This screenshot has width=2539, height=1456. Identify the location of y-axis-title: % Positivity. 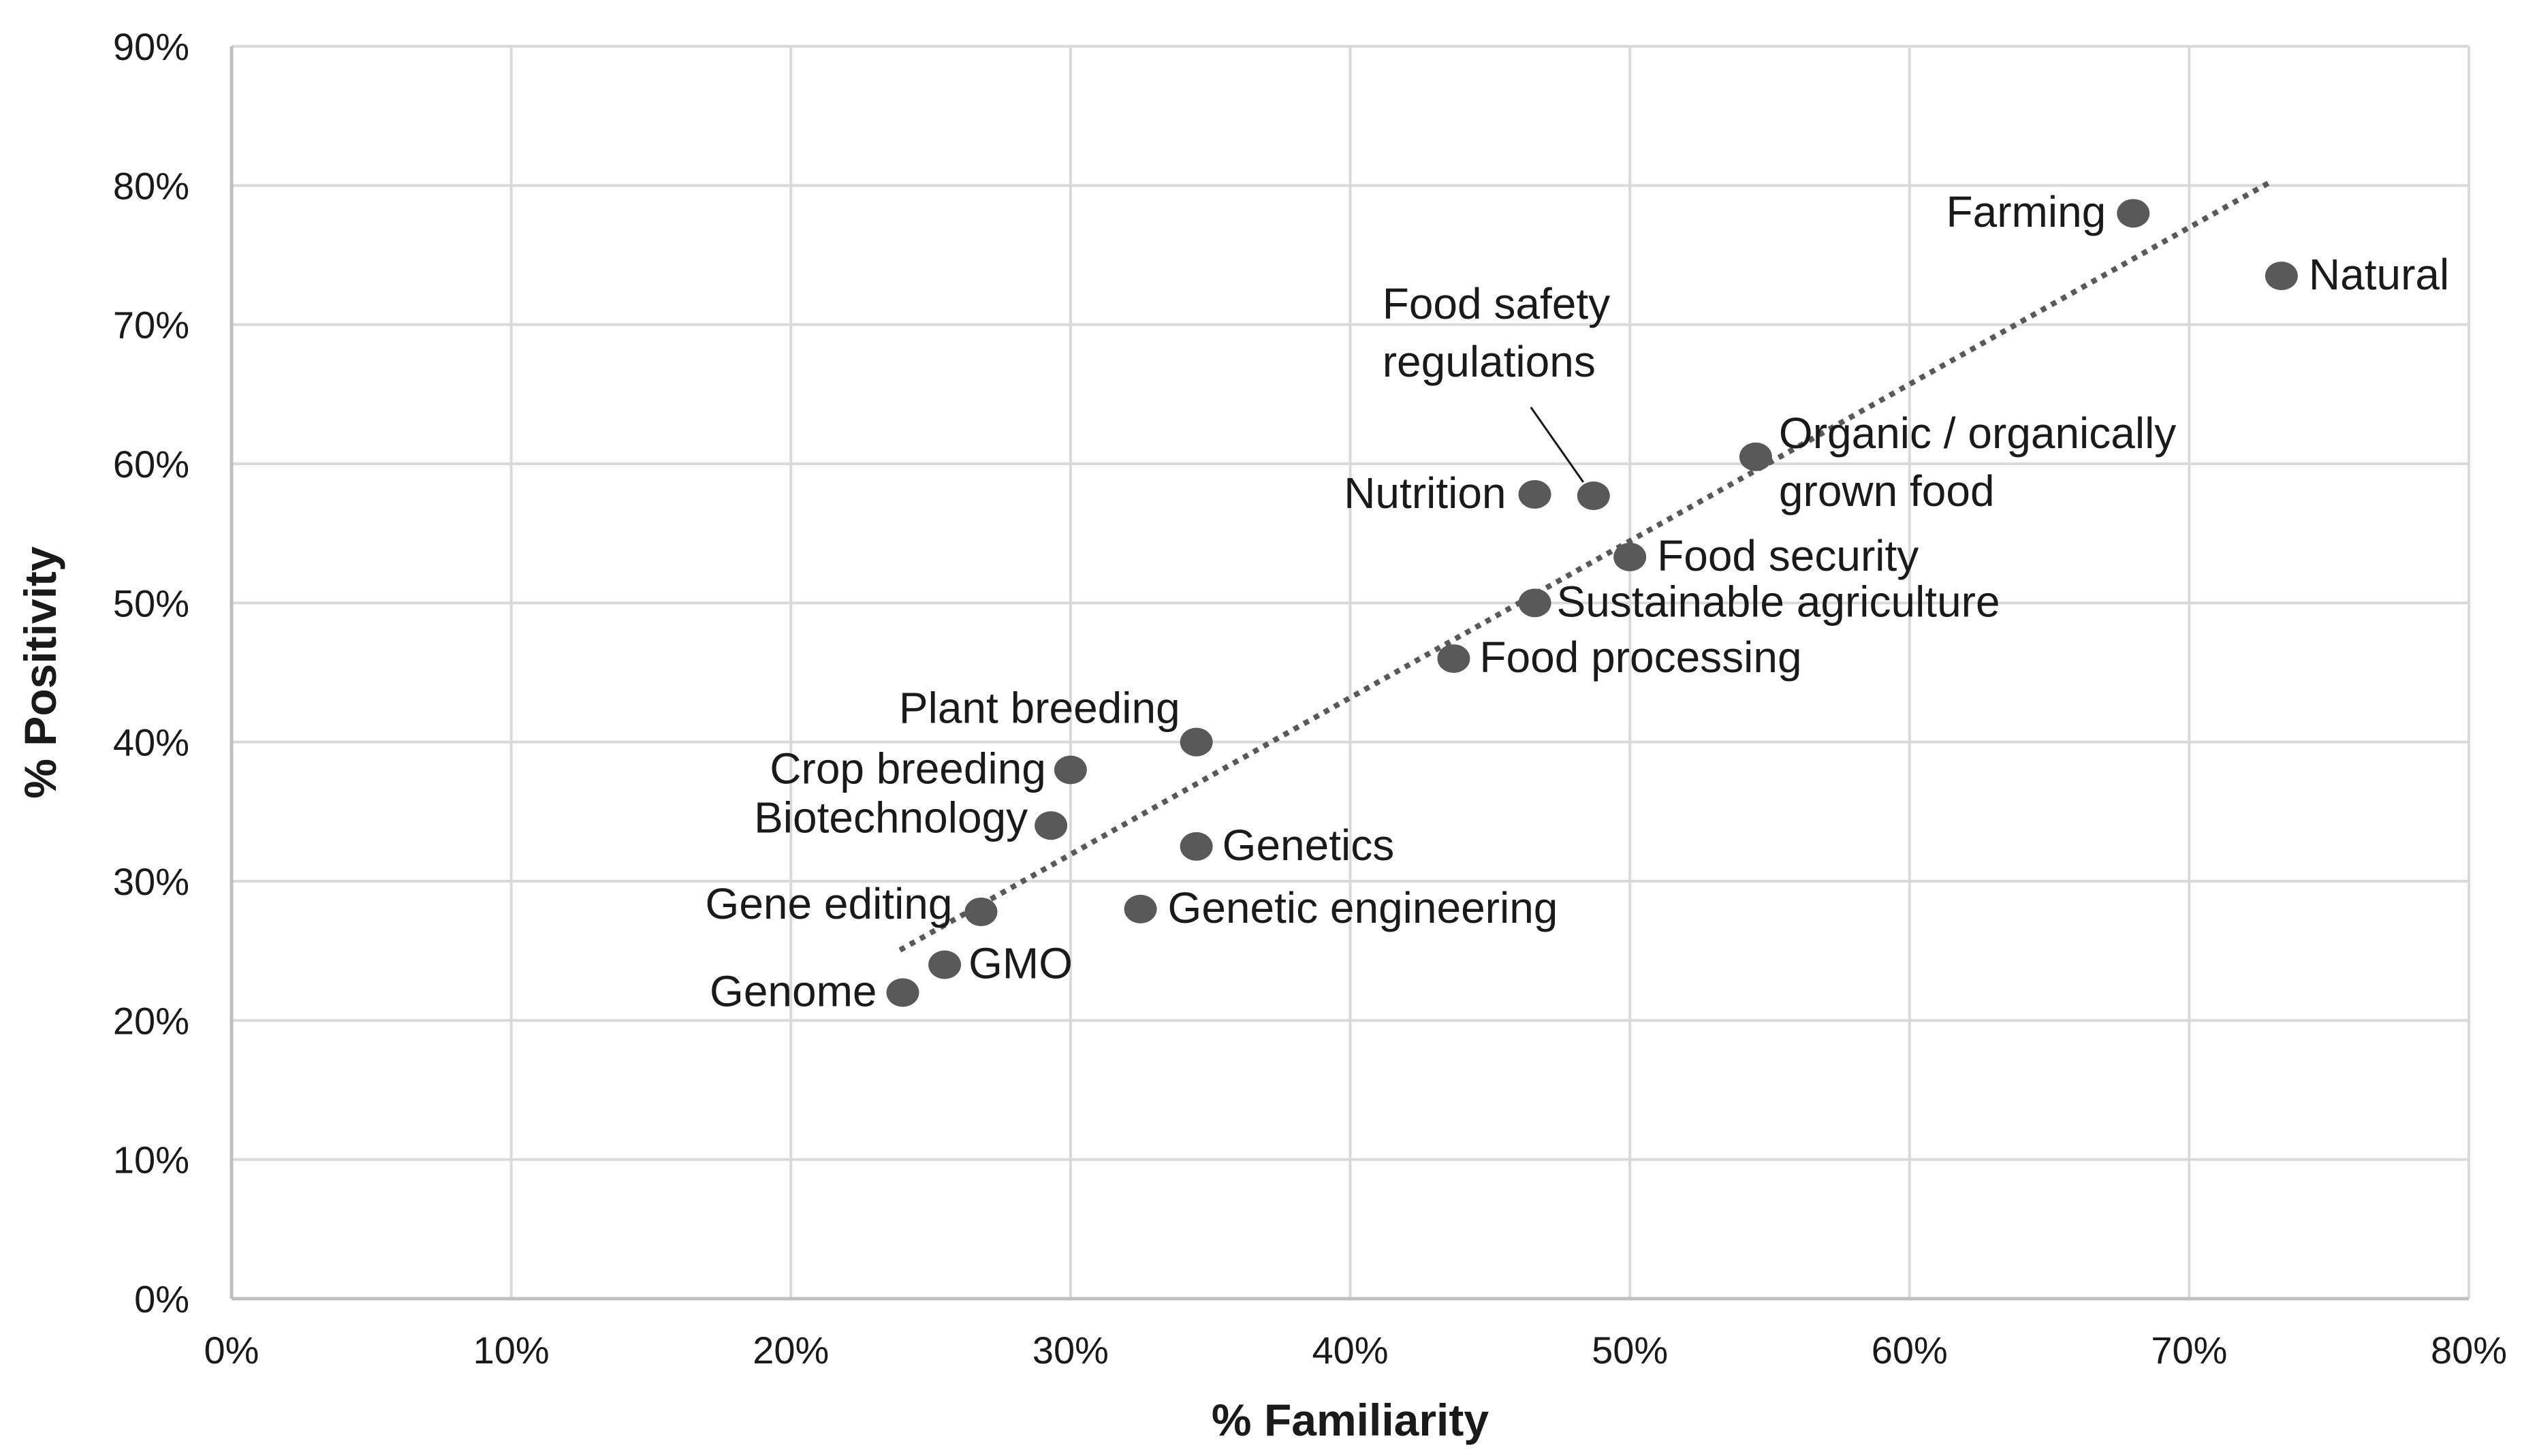
(40, 672).